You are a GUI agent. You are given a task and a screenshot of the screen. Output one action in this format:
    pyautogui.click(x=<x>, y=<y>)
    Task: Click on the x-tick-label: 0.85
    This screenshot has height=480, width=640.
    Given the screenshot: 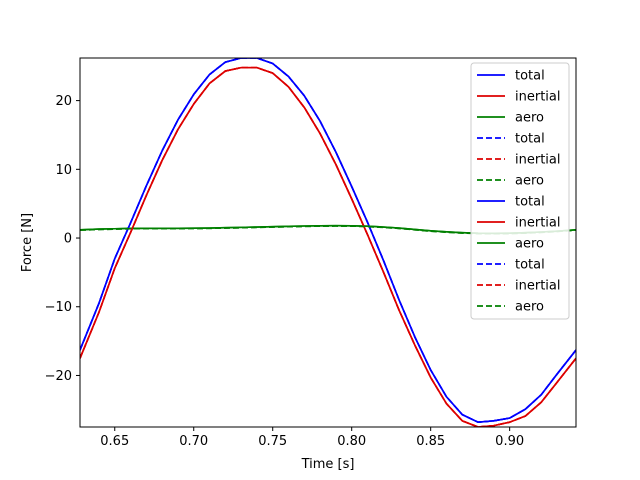 What is the action you would take?
    pyautogui.click(x=430, y=441)
    